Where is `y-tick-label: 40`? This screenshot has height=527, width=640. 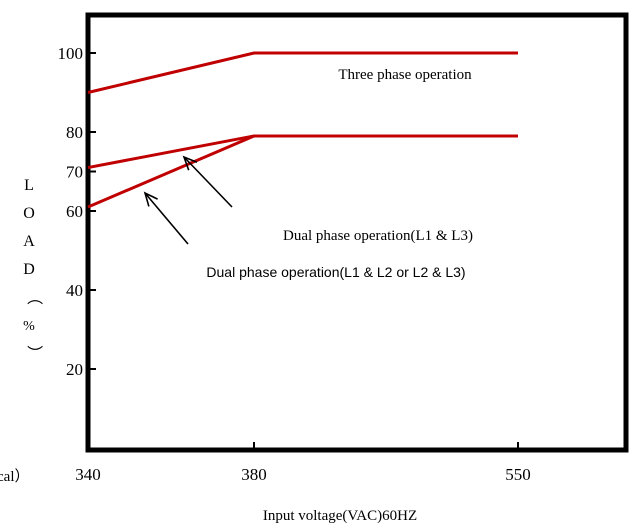
y-tick-label: 40 is located at coordinates (74, 290).